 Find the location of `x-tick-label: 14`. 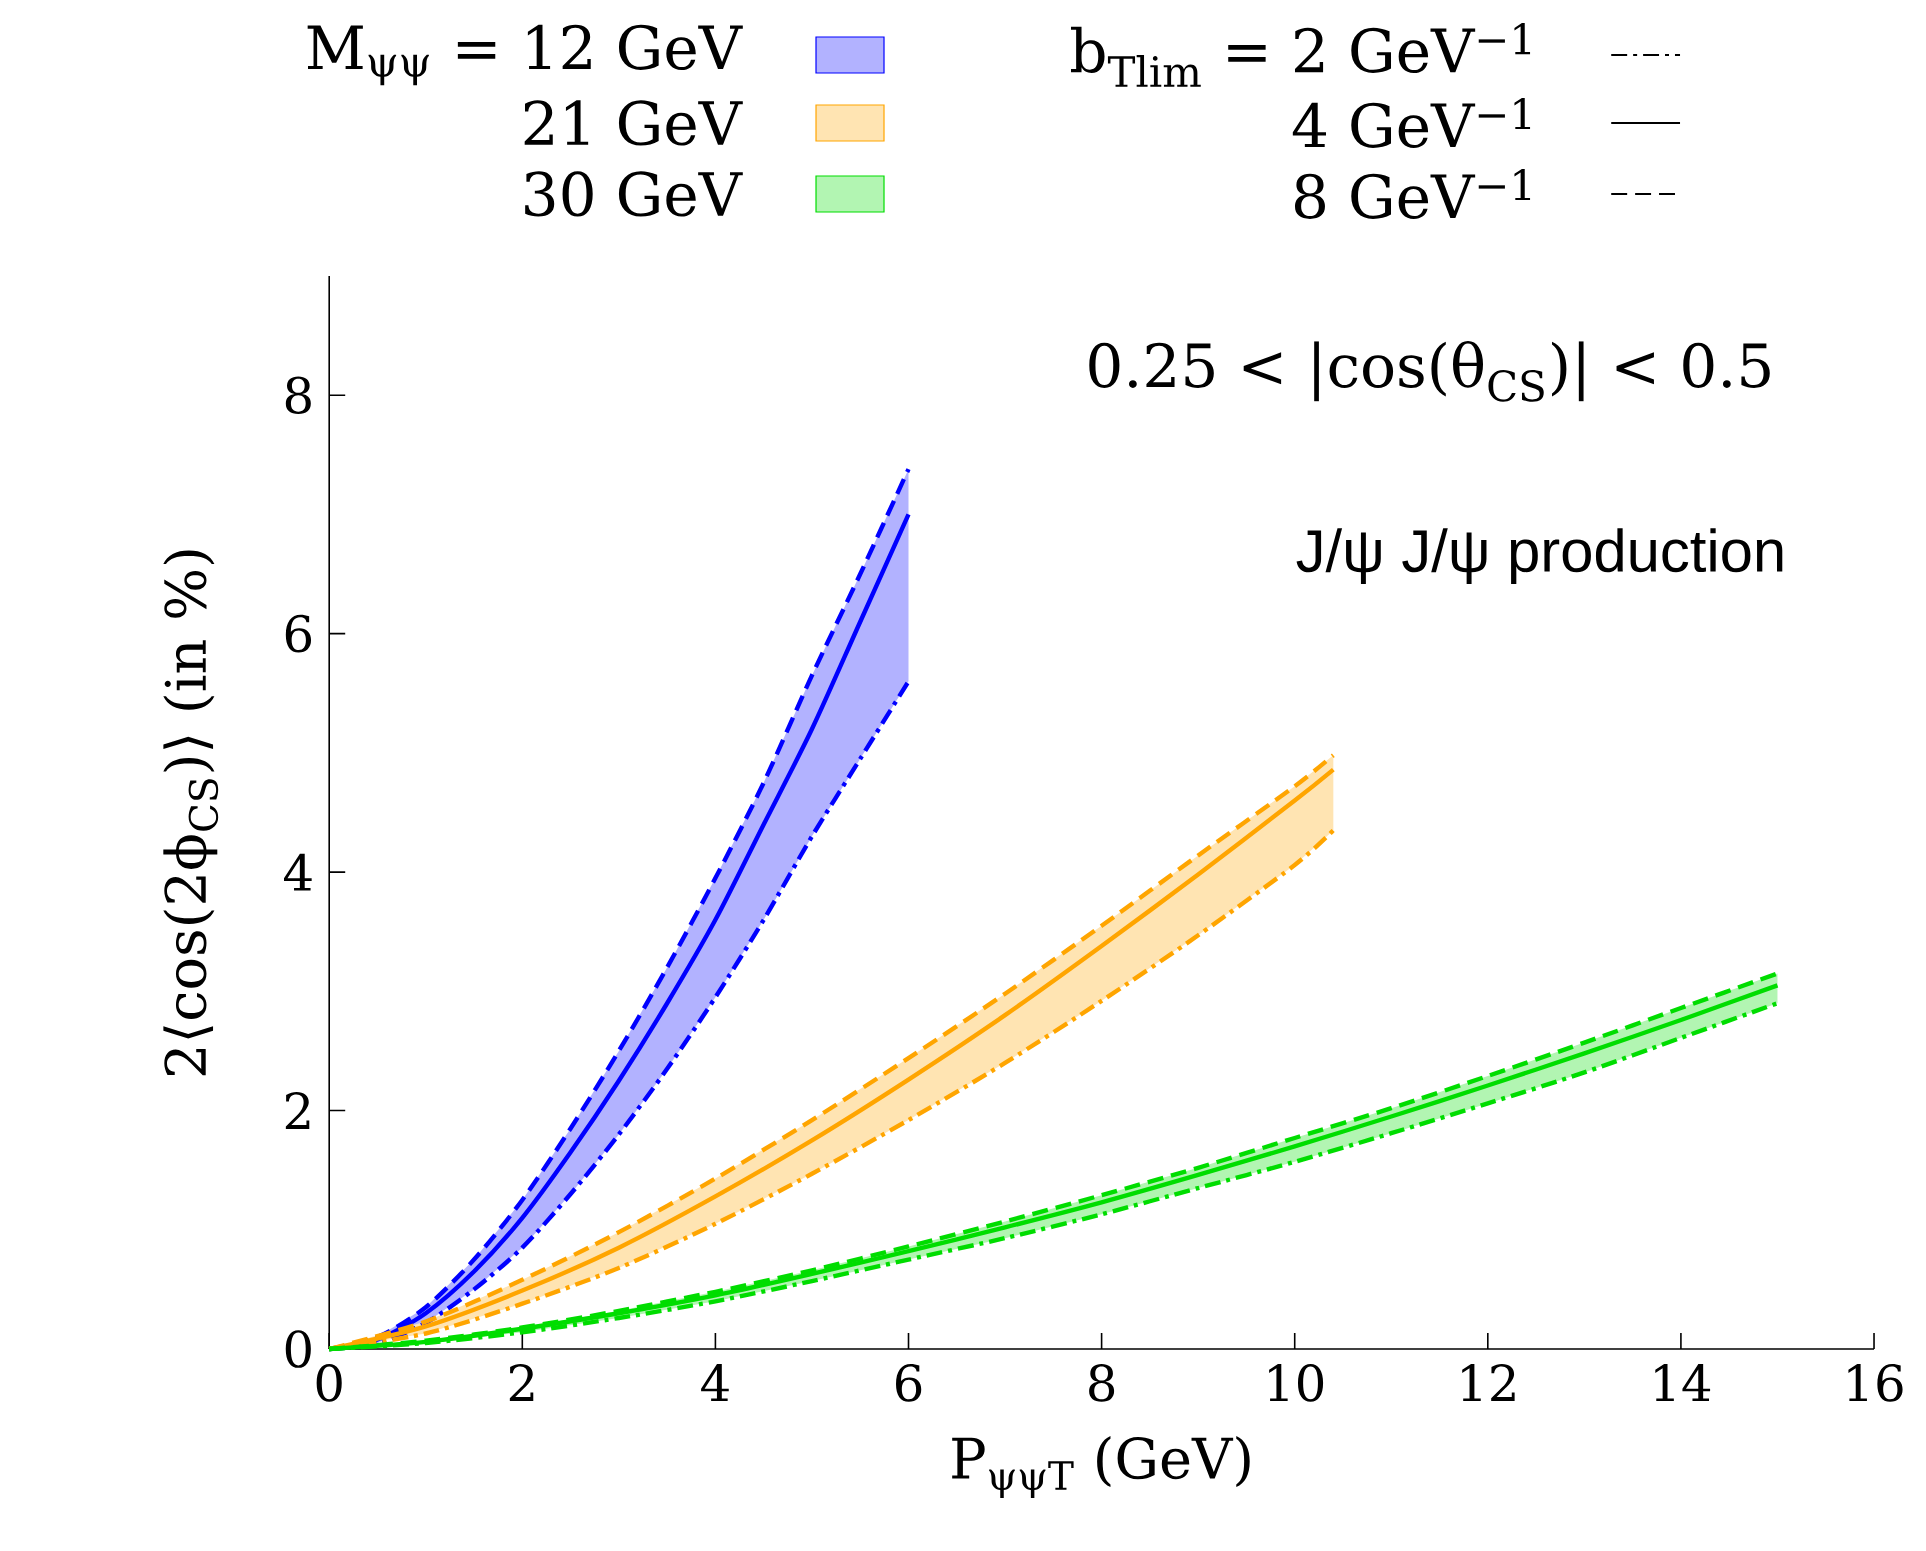

x-tick-label: 14 is located at coordinates (1683, 1383).